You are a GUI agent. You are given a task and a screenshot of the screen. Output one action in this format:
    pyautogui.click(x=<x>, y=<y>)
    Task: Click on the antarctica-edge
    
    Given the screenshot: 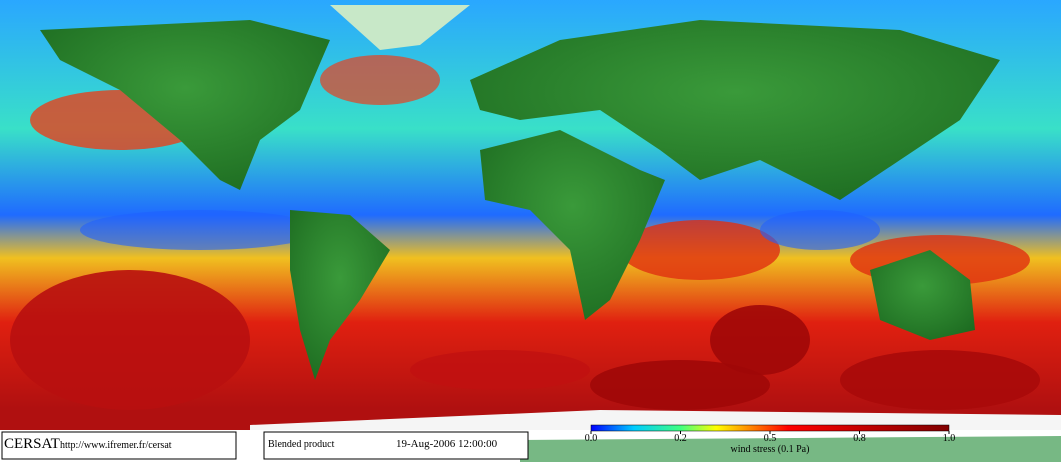 What is the action you would take?
    pyautogui.click(x=790, y=449)
    